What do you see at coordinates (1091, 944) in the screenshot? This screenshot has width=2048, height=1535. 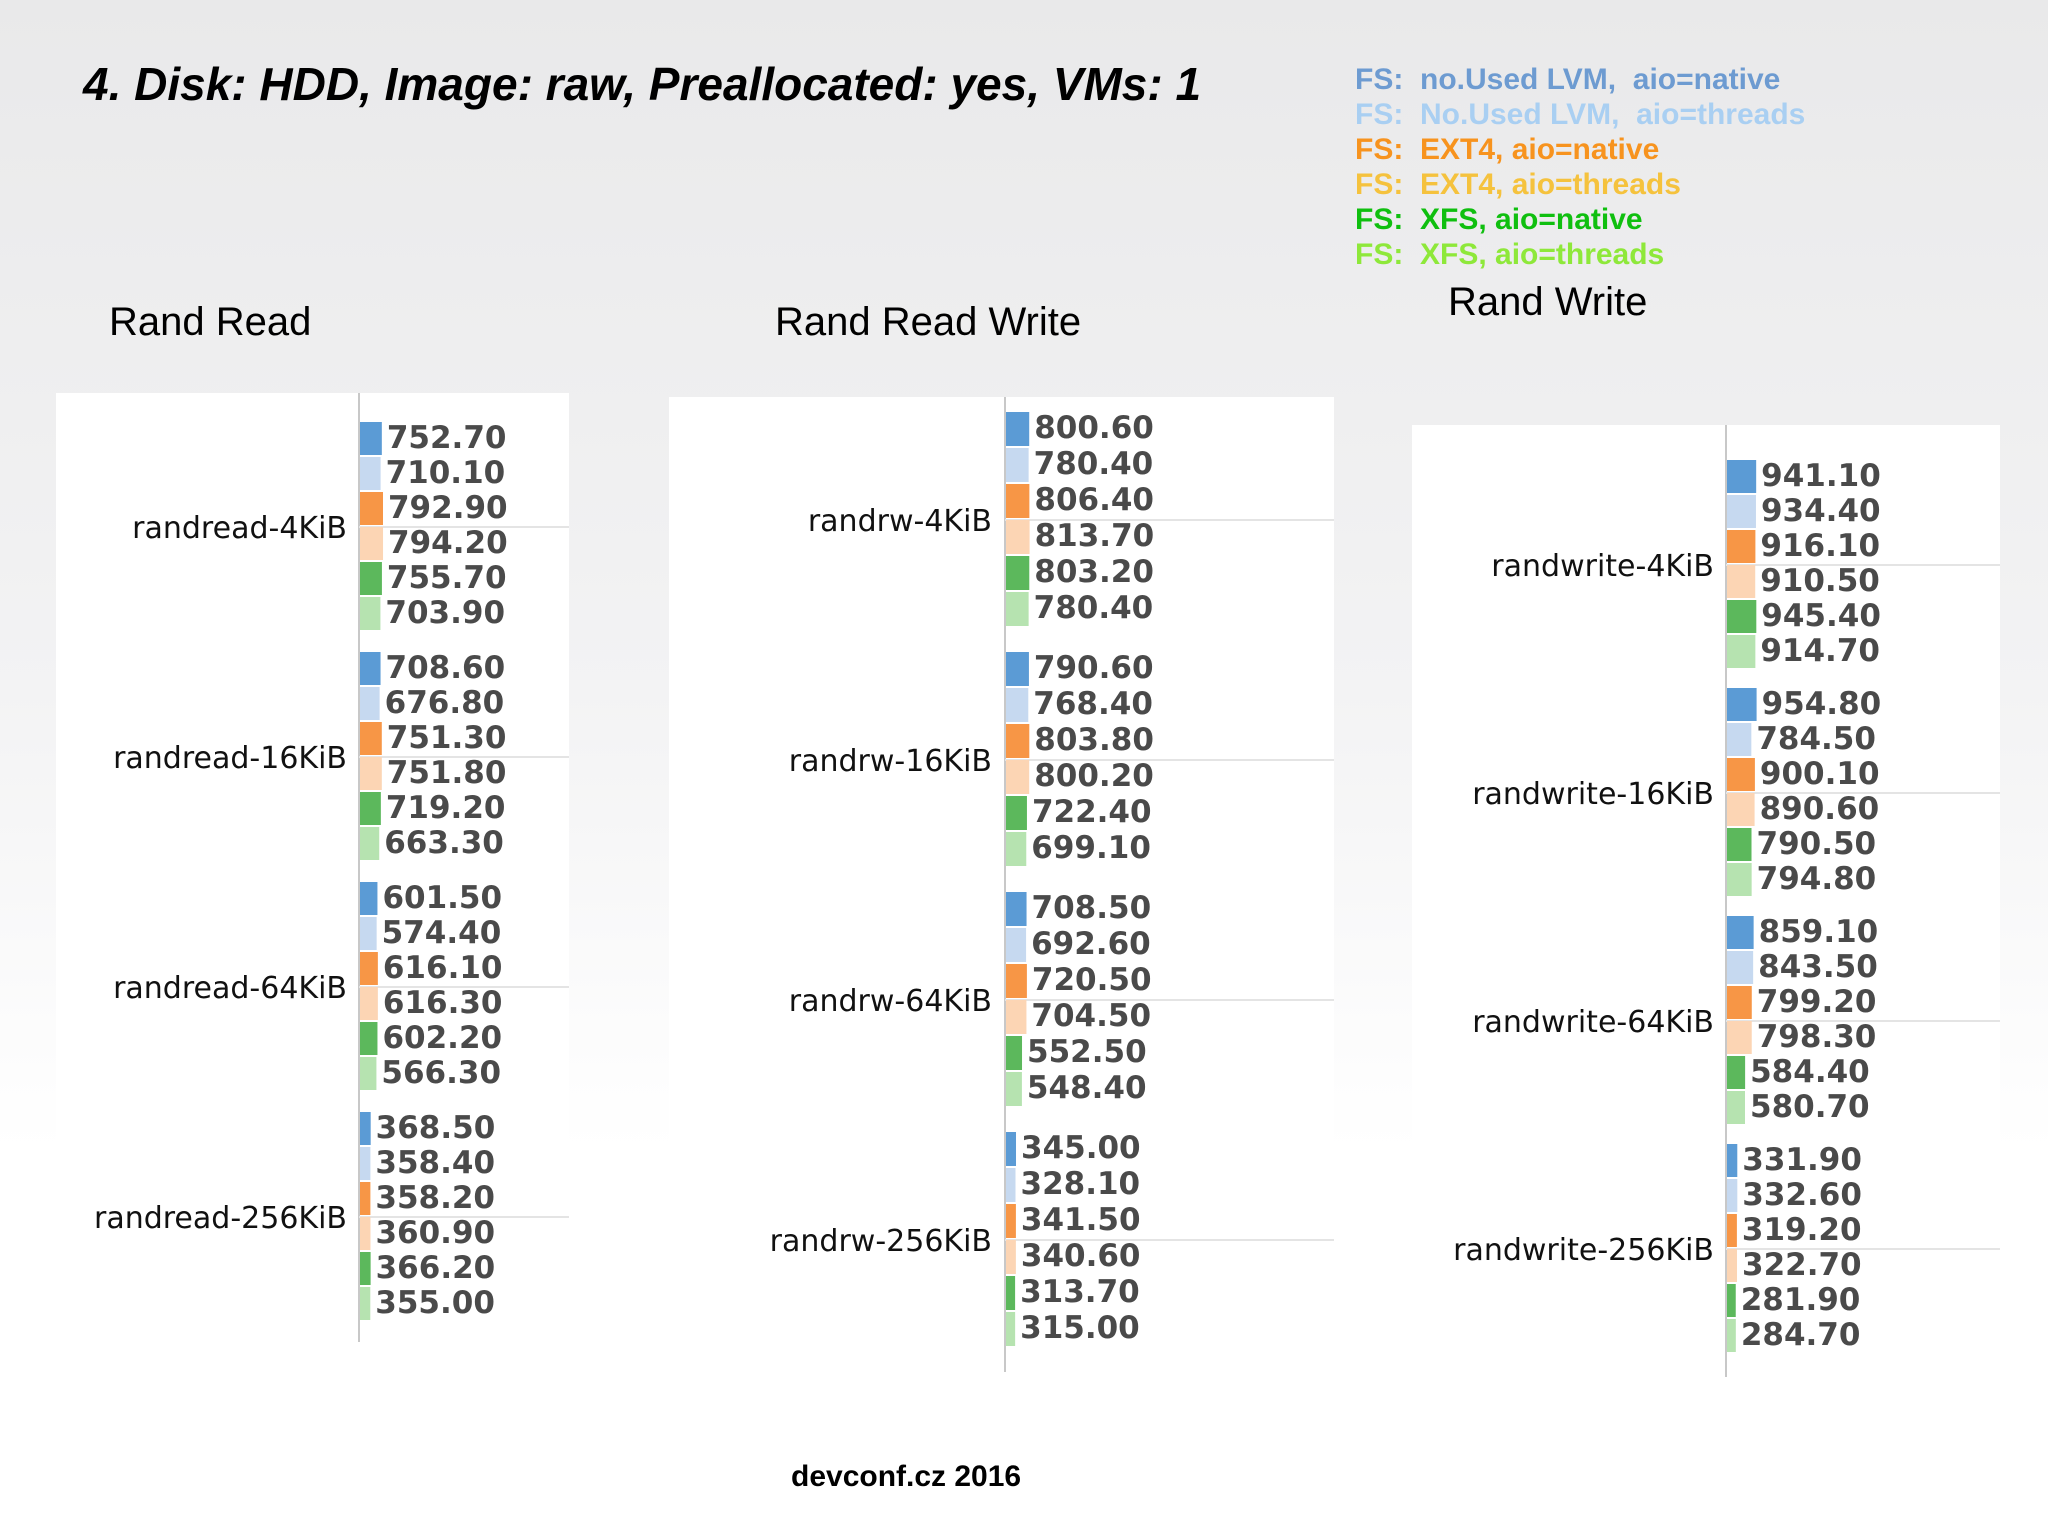 I see `data-label: 692.60` at bounding box center [1091, 944].